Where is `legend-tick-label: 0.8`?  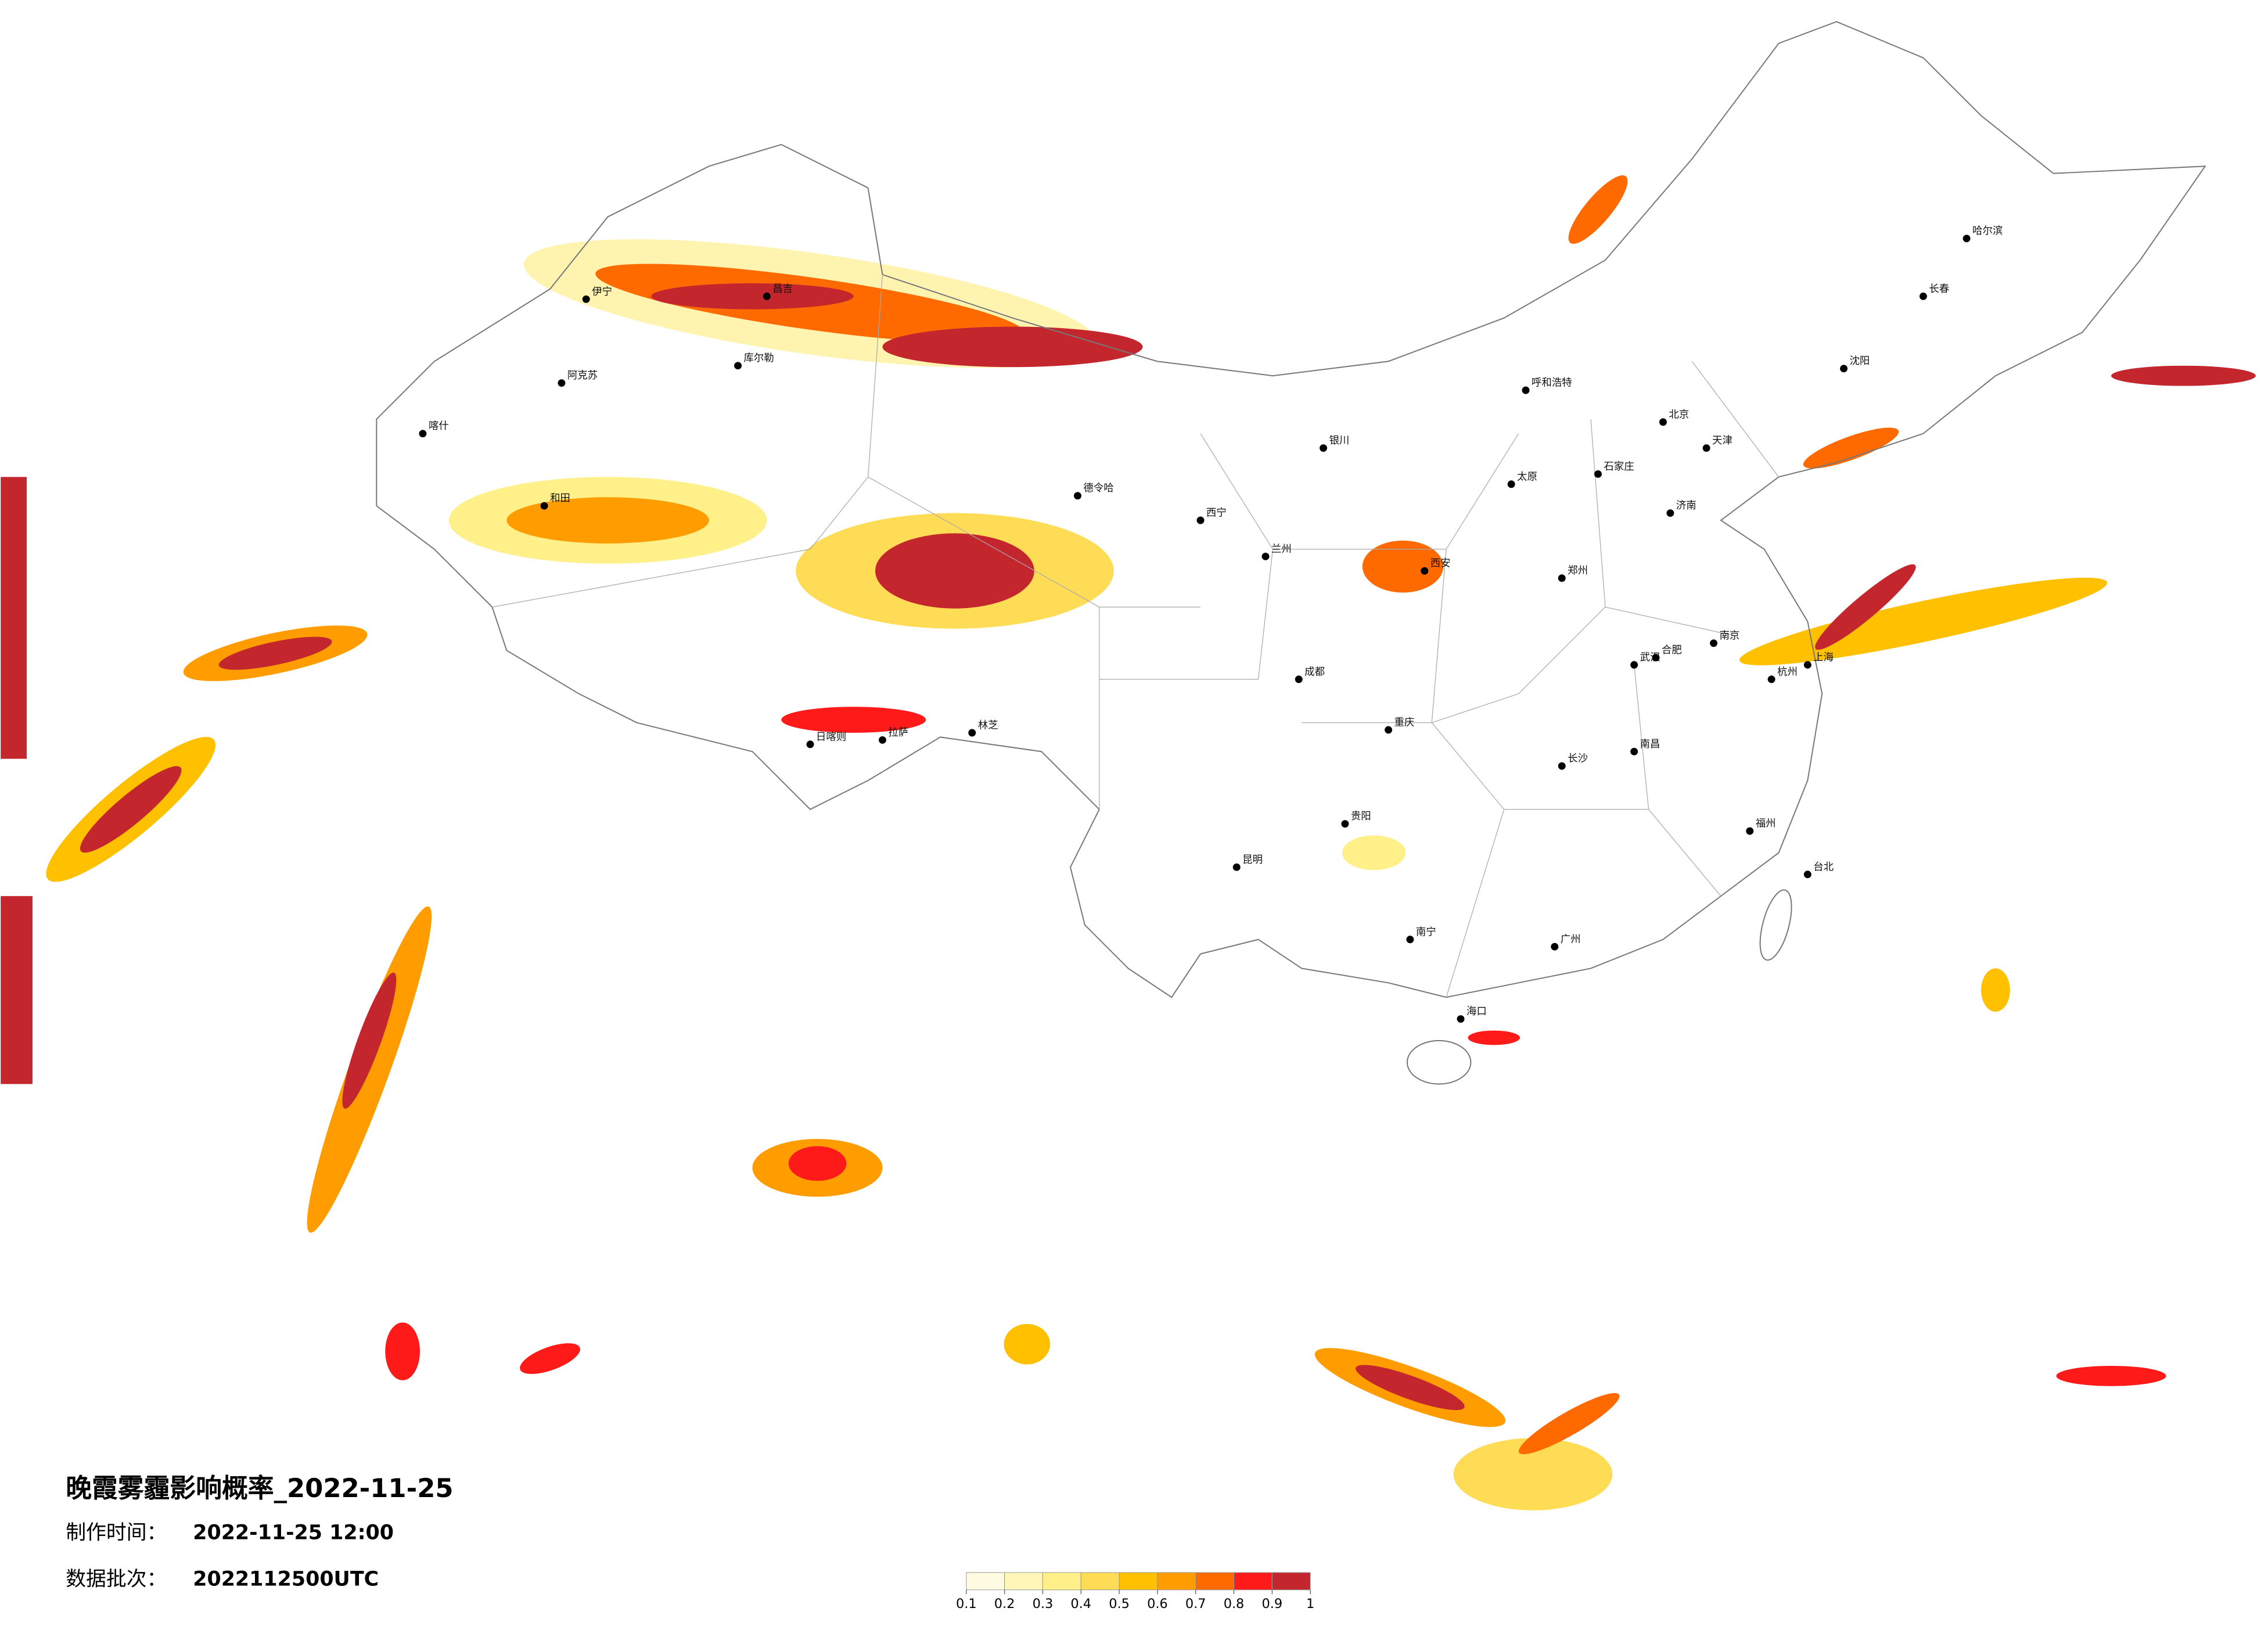 legend-tick-label: 0.8 is located at coordinates (1234, 1603).